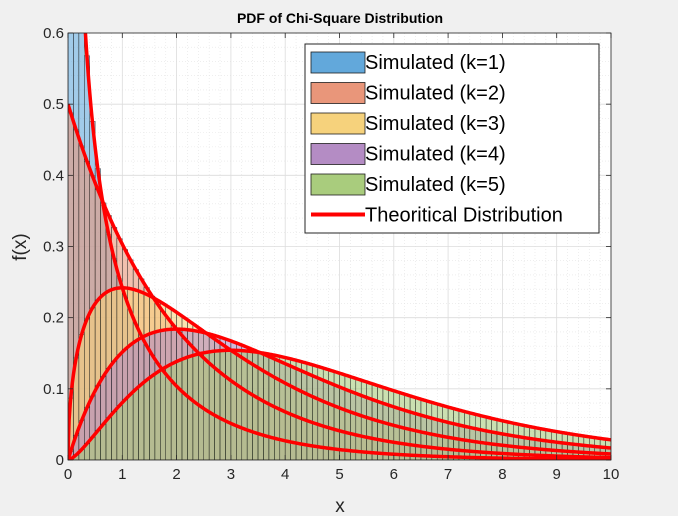 The width and height of the screenshot is (678, 516). I want to click on x-tick-label: 2, so click(176, 474).